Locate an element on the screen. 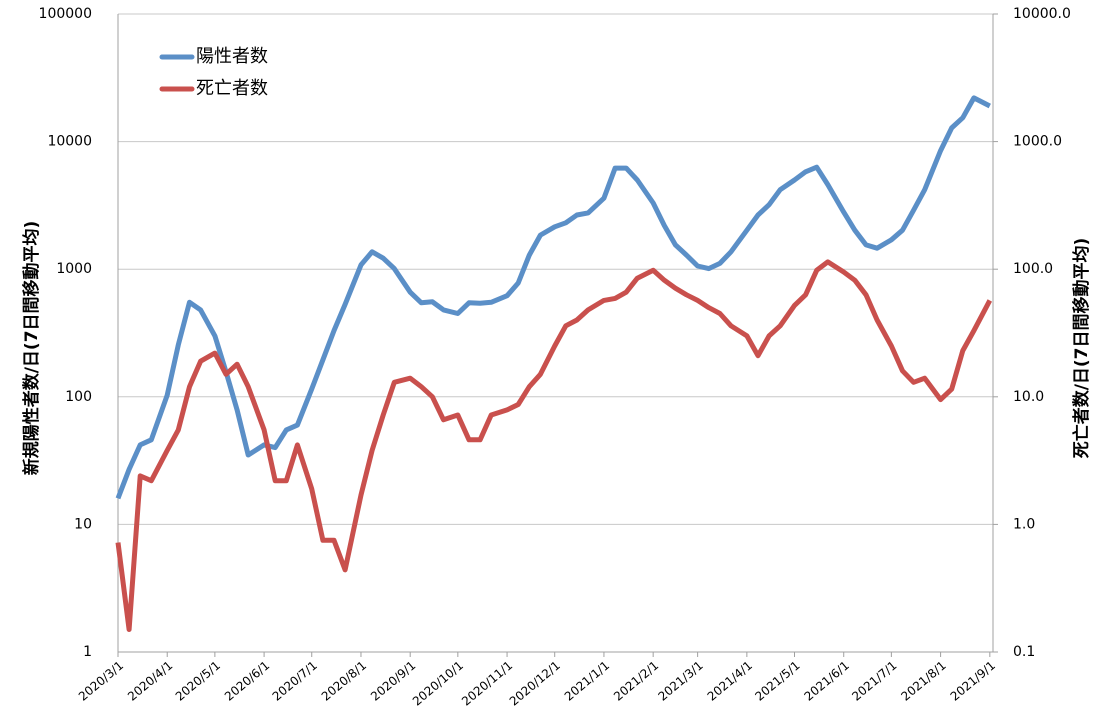 This screenshot has width=1104, height=720. x-tick-label: 2021/4/1 is located at coordinates (730, 680).